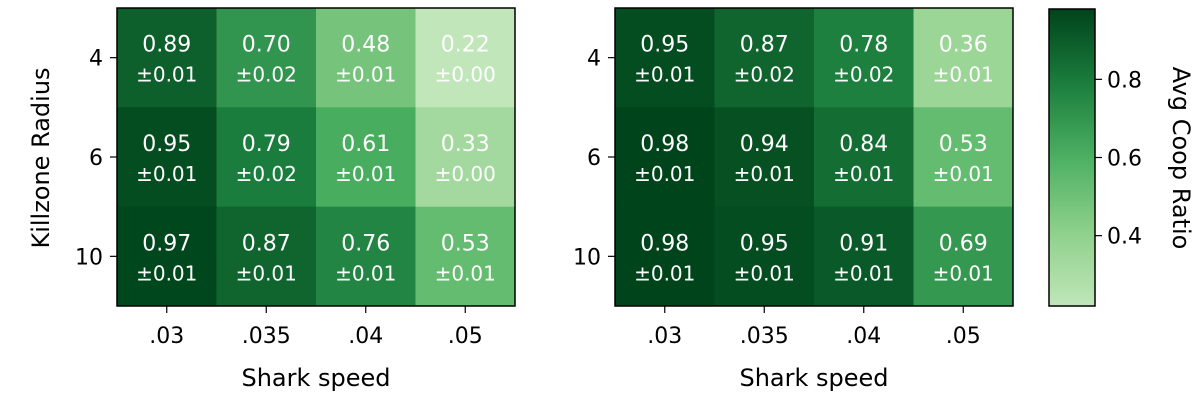  I want to click on cell-value-label: 0.89, so click(166, 45).